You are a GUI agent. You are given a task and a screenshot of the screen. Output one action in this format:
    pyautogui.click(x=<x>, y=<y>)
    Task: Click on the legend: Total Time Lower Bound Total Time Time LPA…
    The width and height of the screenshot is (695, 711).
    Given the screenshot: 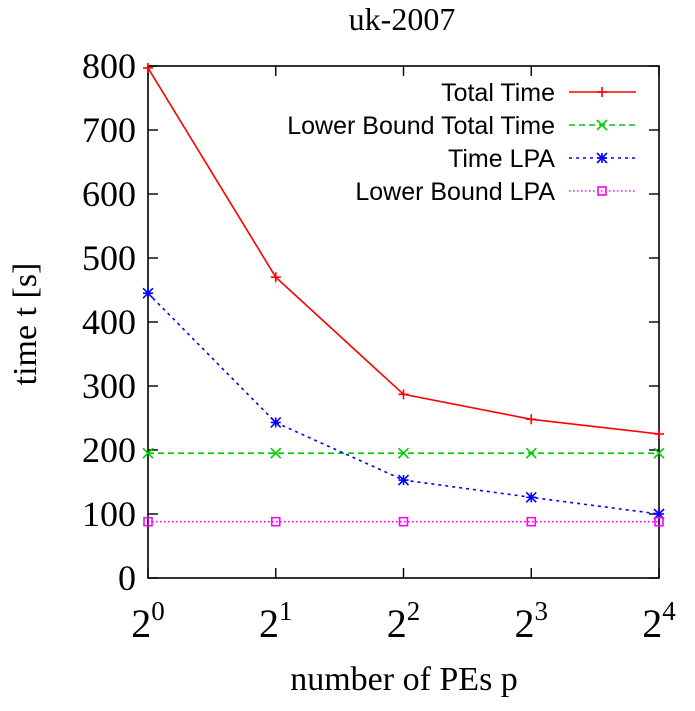 What is the action you would take?
    pyautogui.click(x=461, y=142)
    